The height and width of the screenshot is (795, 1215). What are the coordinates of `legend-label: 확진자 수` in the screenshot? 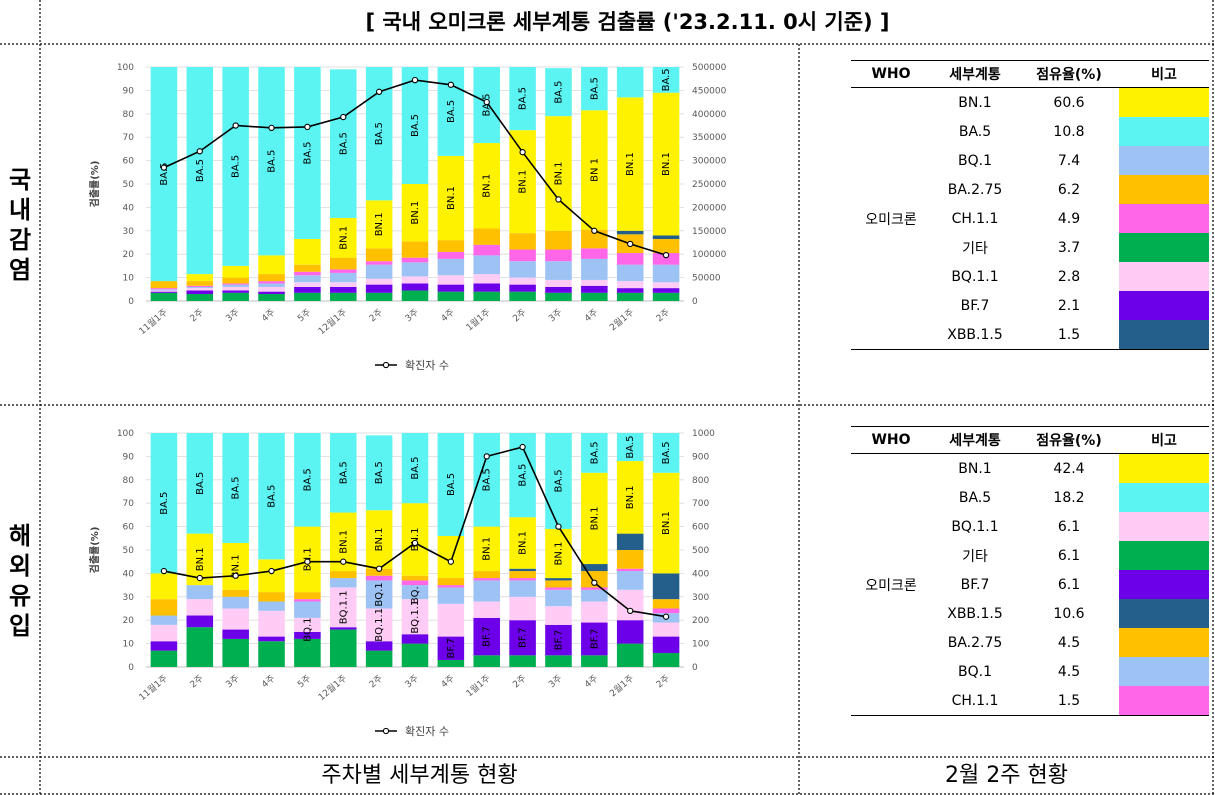 It's located at (427, 365).